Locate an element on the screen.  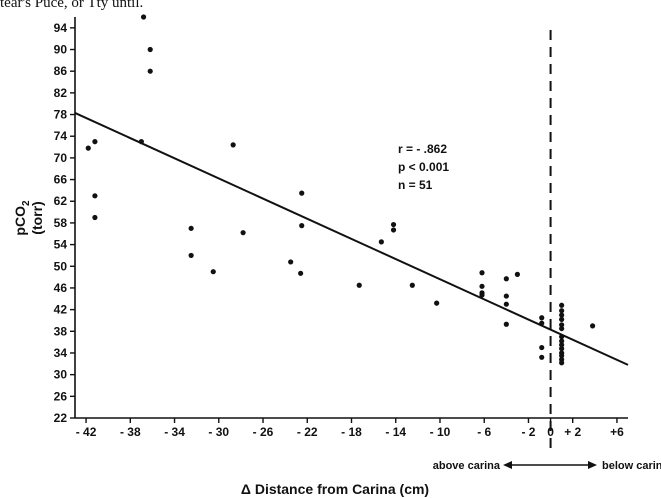
x-tick-label: +6 is located at coordinates (617, 432).